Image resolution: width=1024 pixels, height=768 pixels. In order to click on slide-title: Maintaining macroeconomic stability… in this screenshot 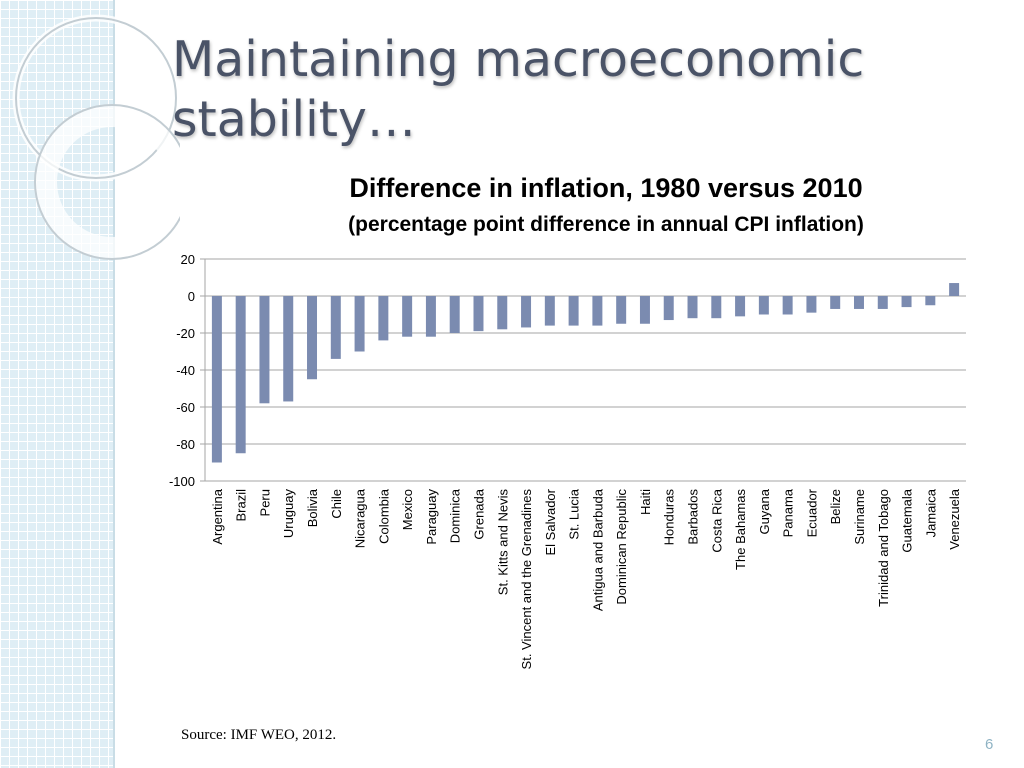, I will do `click(572, 90)`.